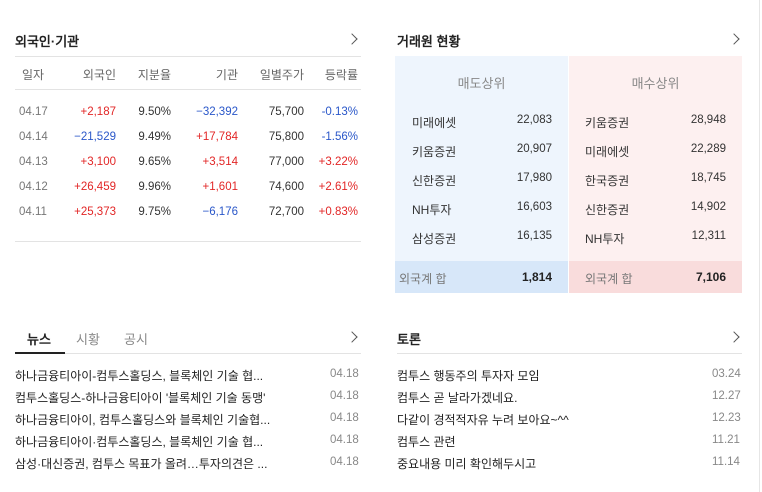 Image resolution: width=762 pixels, height=492 pixels. I want to click on discussion-more-icon, so click(734, 337).